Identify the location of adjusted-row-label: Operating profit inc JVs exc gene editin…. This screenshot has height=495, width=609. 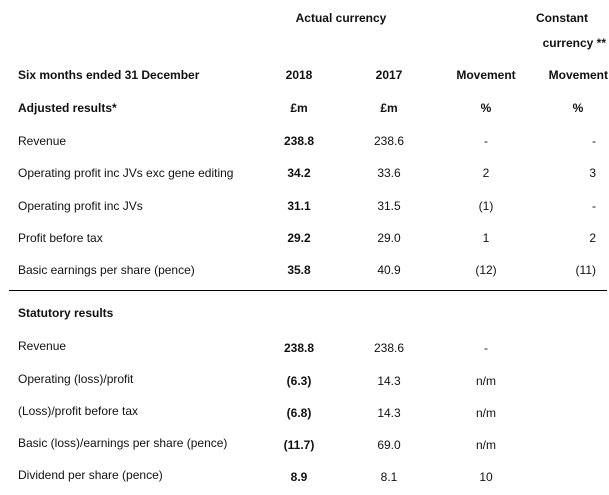
(126, 173).